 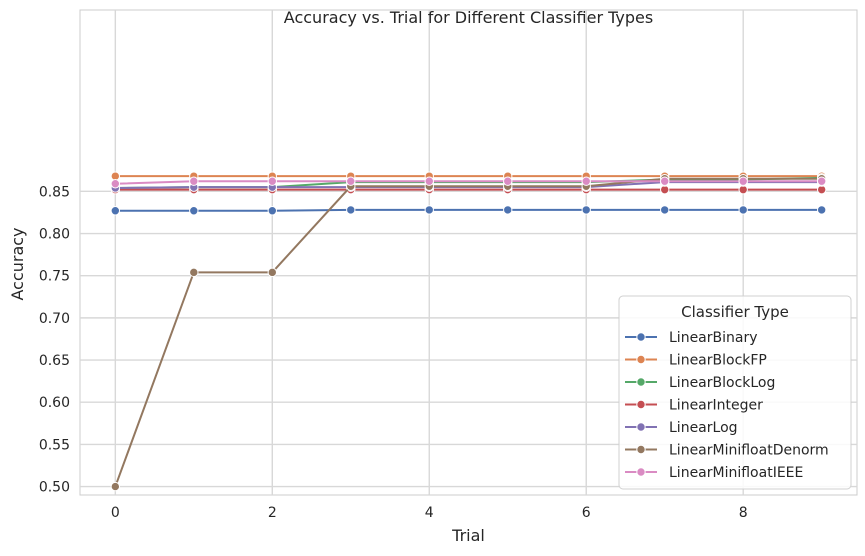 What do you see at coordinates (54, 277) in the screenshot?
I see `y-tick-label: 0.75` at bounding box center [54, 277].